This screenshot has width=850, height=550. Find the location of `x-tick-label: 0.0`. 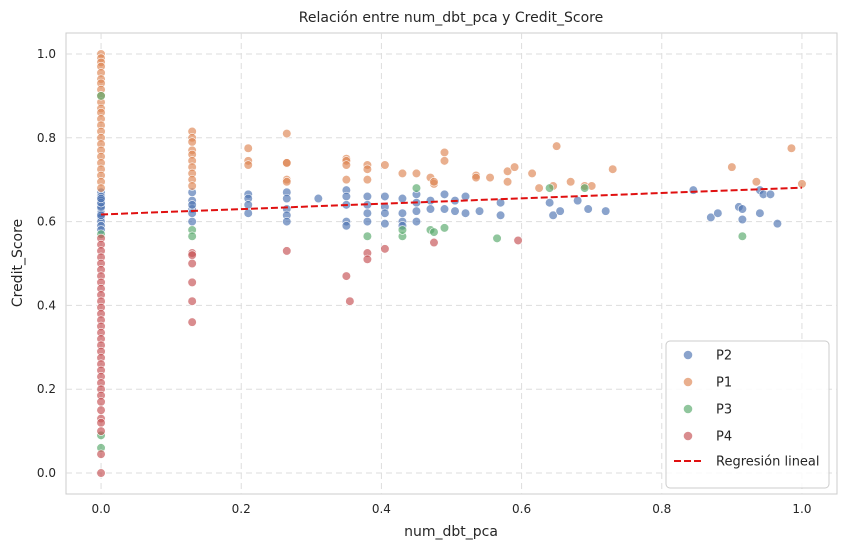

x-tick-label: 0.0 is located at coordinates (100, 509).